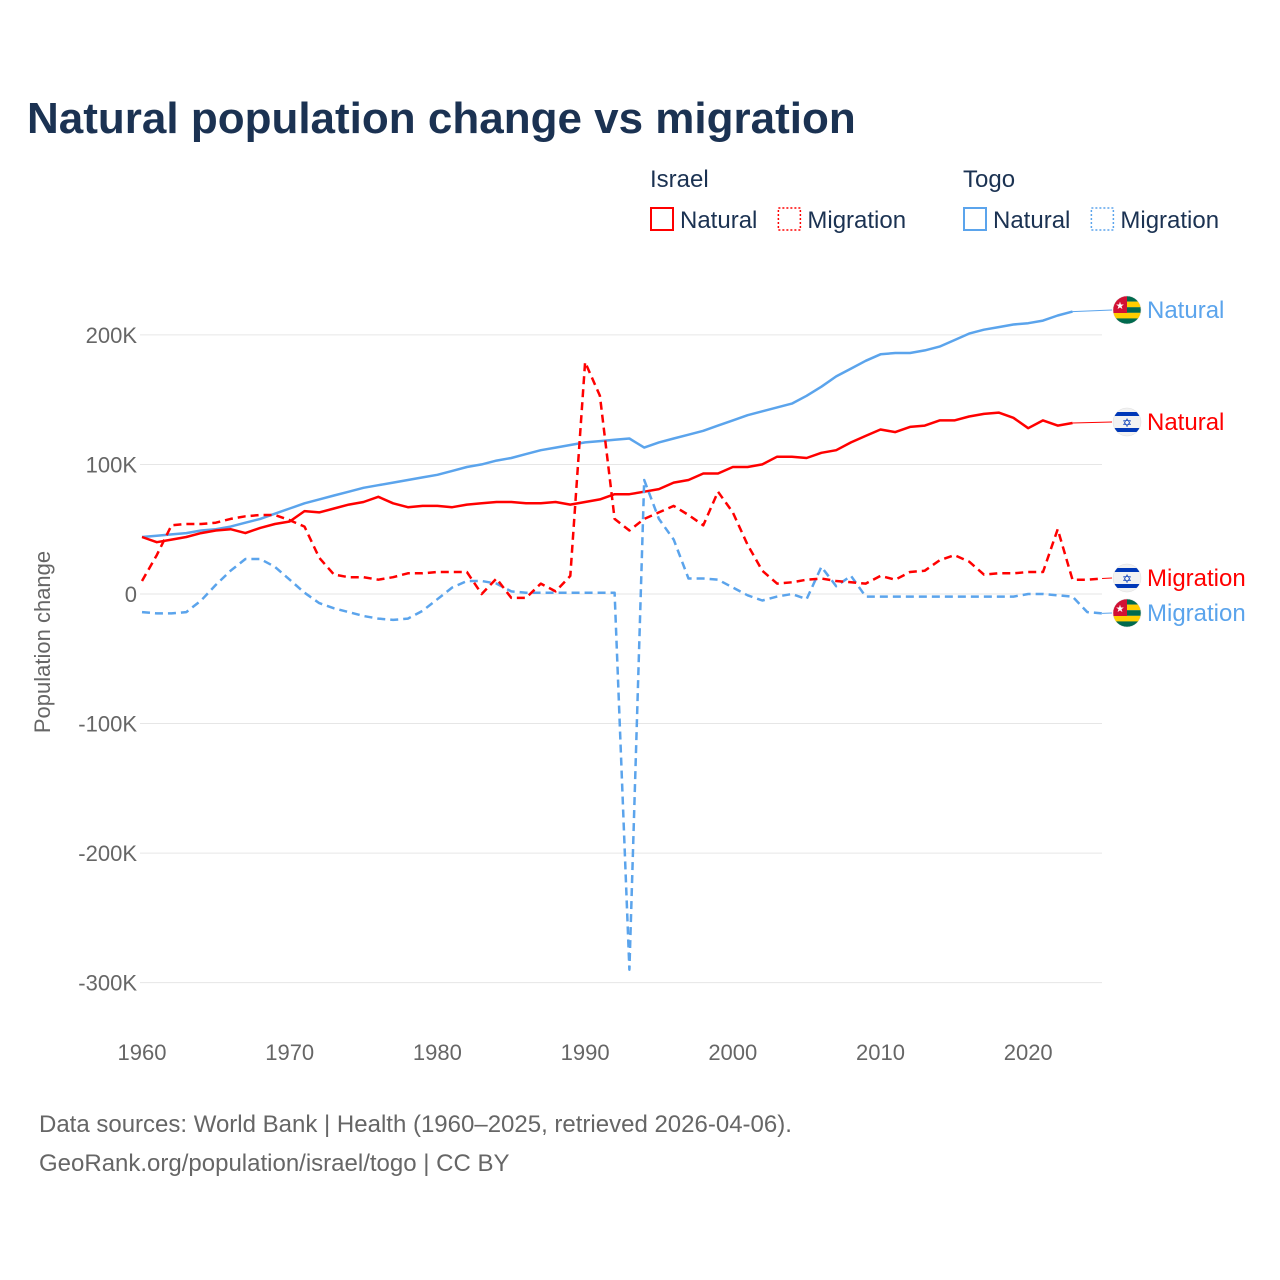  Describe the element at coordinates (112, 335) in the screenshot. I see `y-tick-label: 200K` at that location.